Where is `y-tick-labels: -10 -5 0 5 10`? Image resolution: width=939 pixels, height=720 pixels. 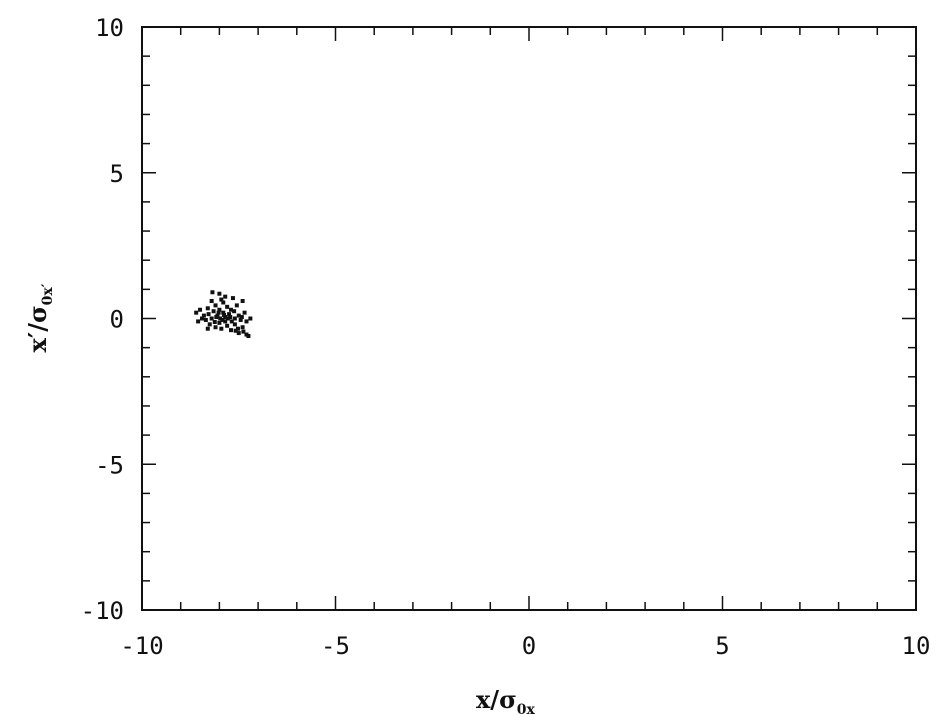
y-tick-labels: -10 -5 0 5 10 is located at coordinates (102, 319).